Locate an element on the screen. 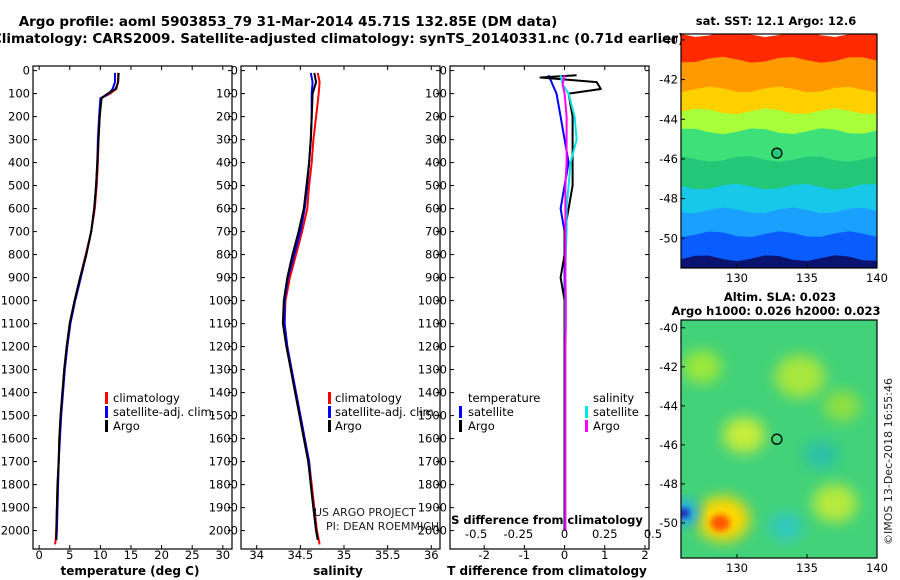  depth-tick-label: 800 is located at coordinates (227, 255).